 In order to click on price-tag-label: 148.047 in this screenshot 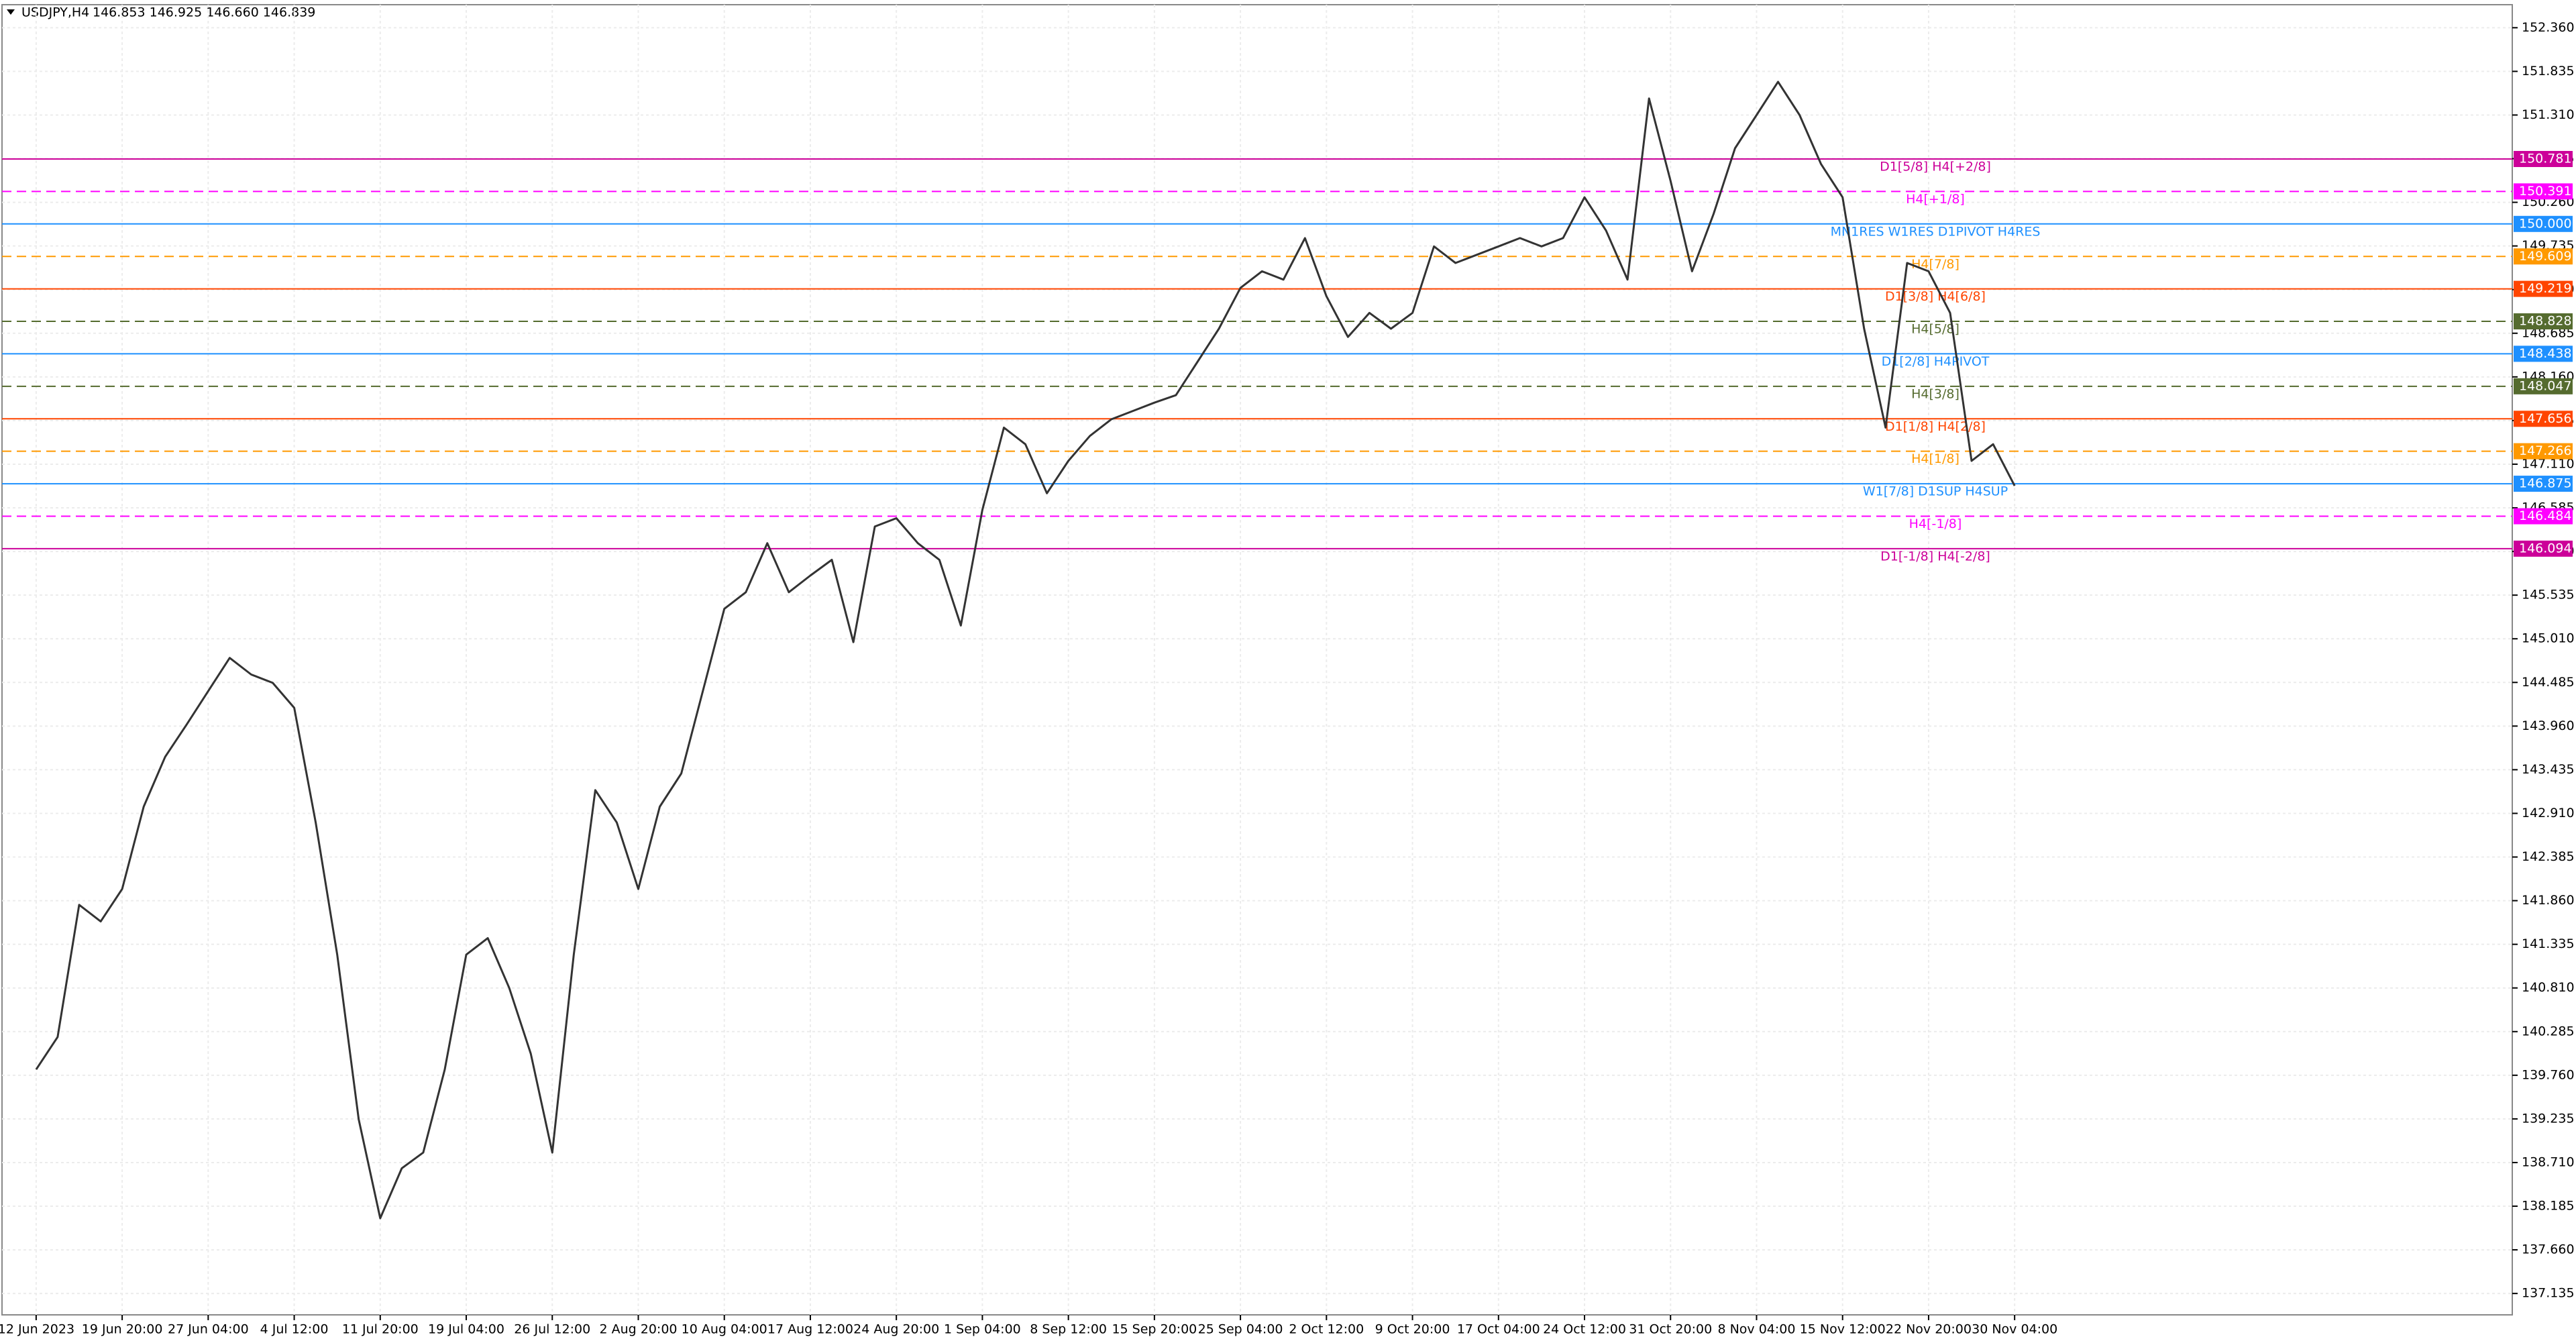, I will do `click(2545, 385)`.